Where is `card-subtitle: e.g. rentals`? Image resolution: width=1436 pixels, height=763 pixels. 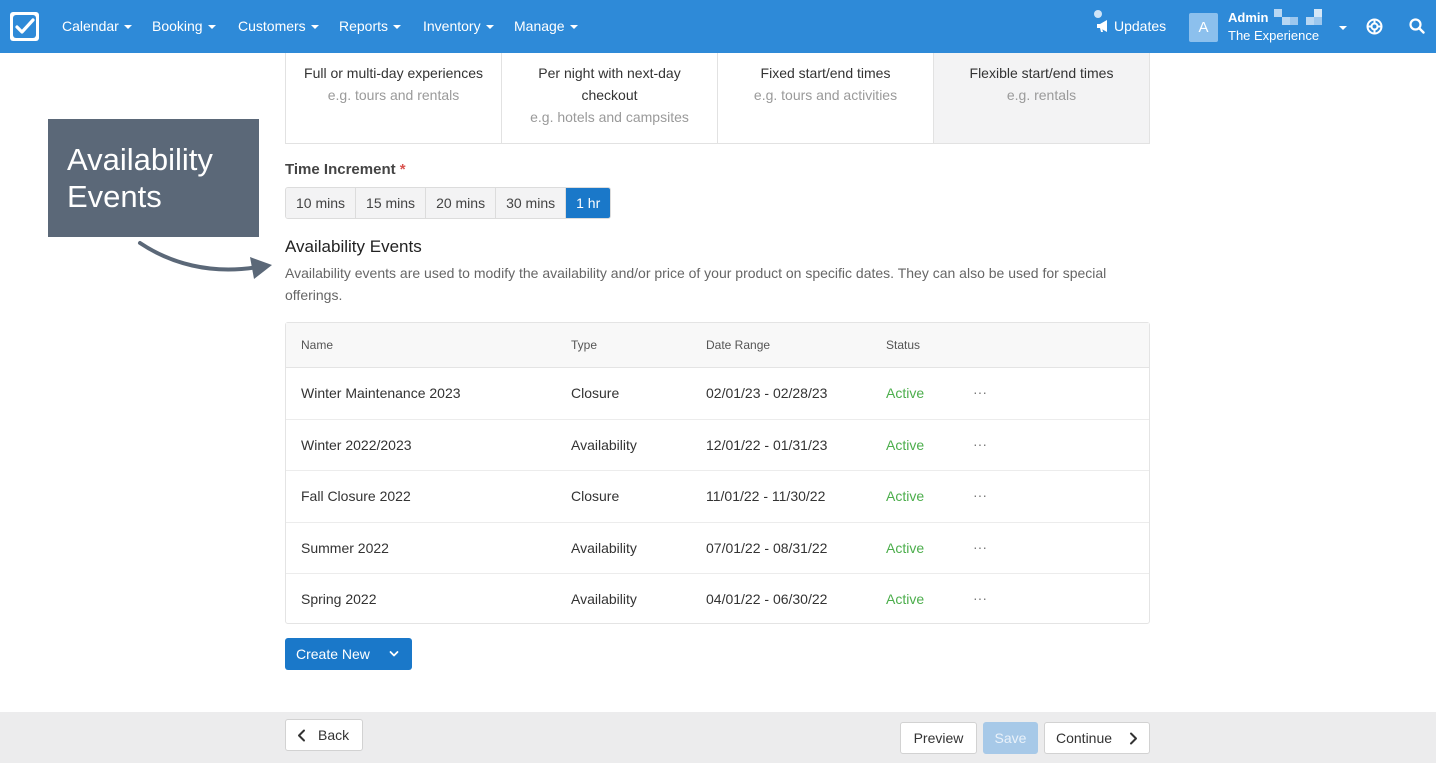
card-subtitle: e.g. rentals is located at coordinates (1041, 95).